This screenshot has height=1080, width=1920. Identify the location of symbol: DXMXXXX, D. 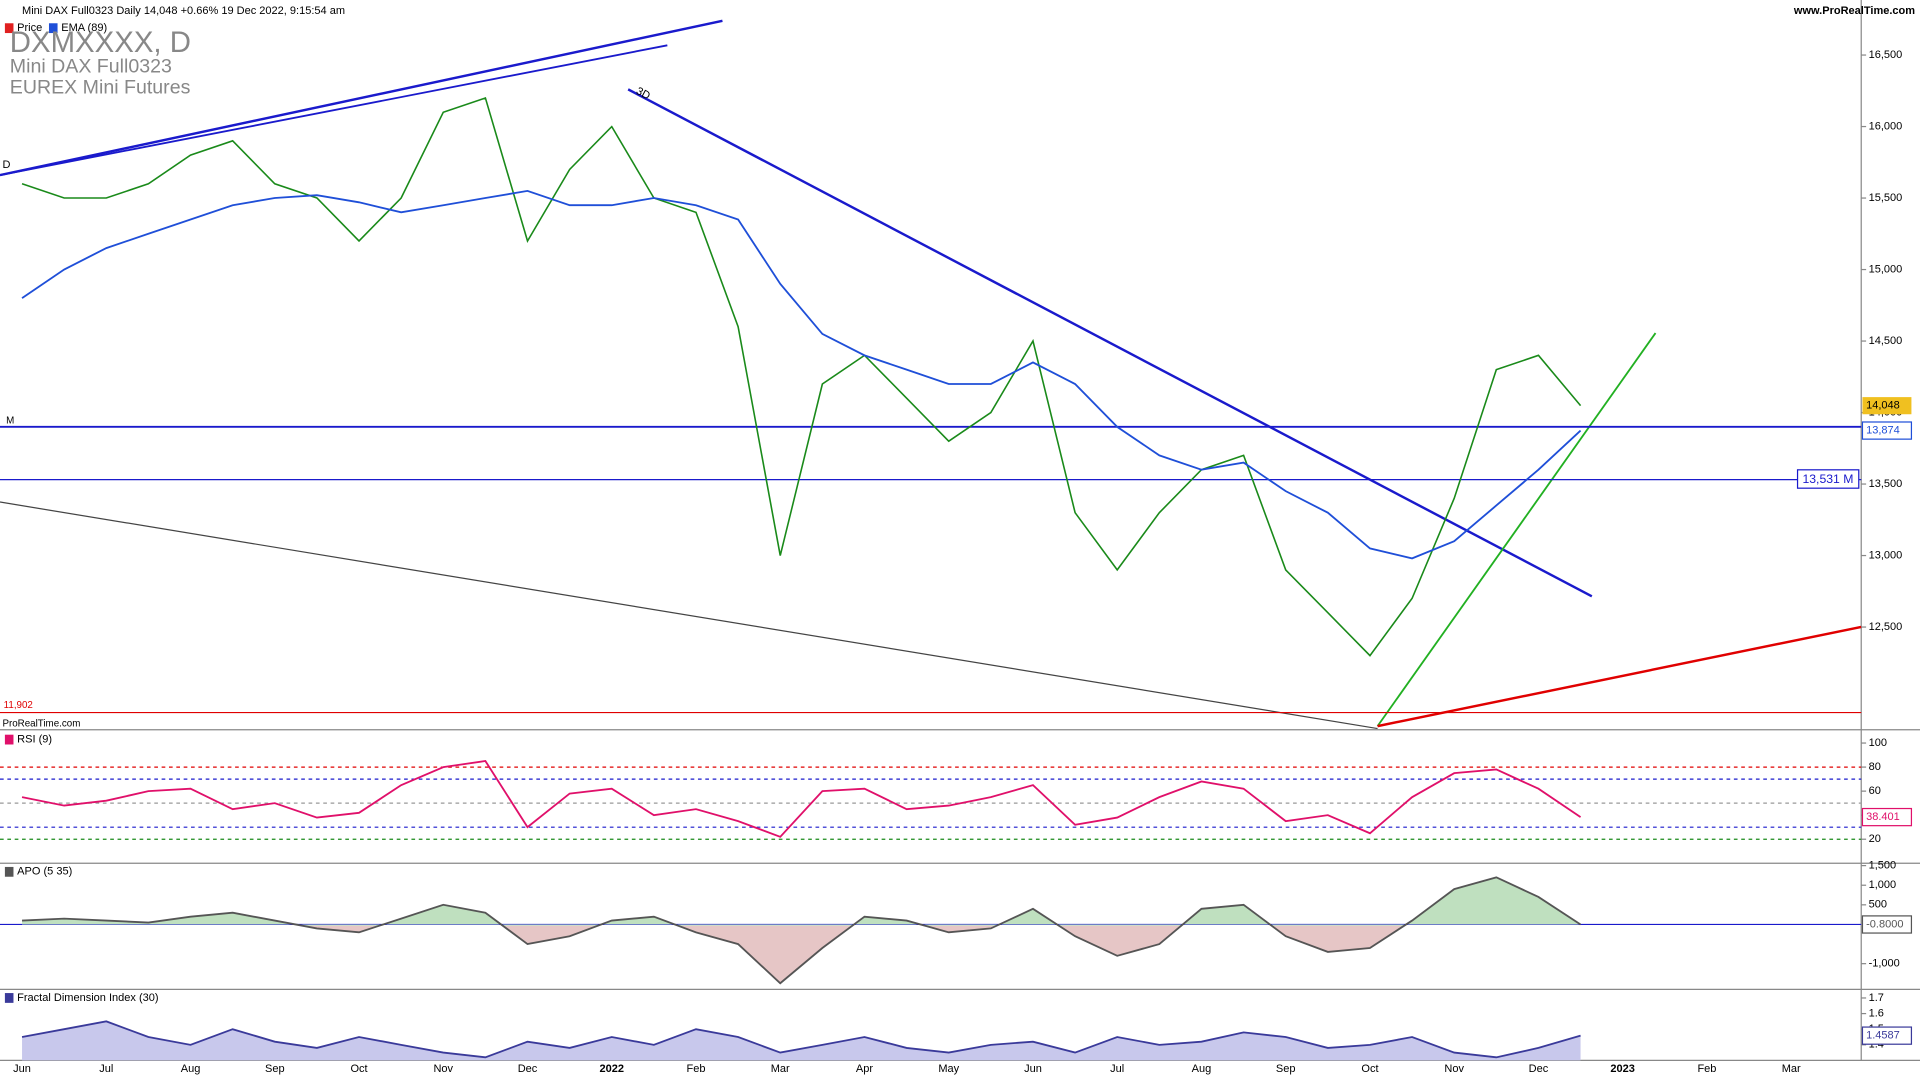
(100, 42).